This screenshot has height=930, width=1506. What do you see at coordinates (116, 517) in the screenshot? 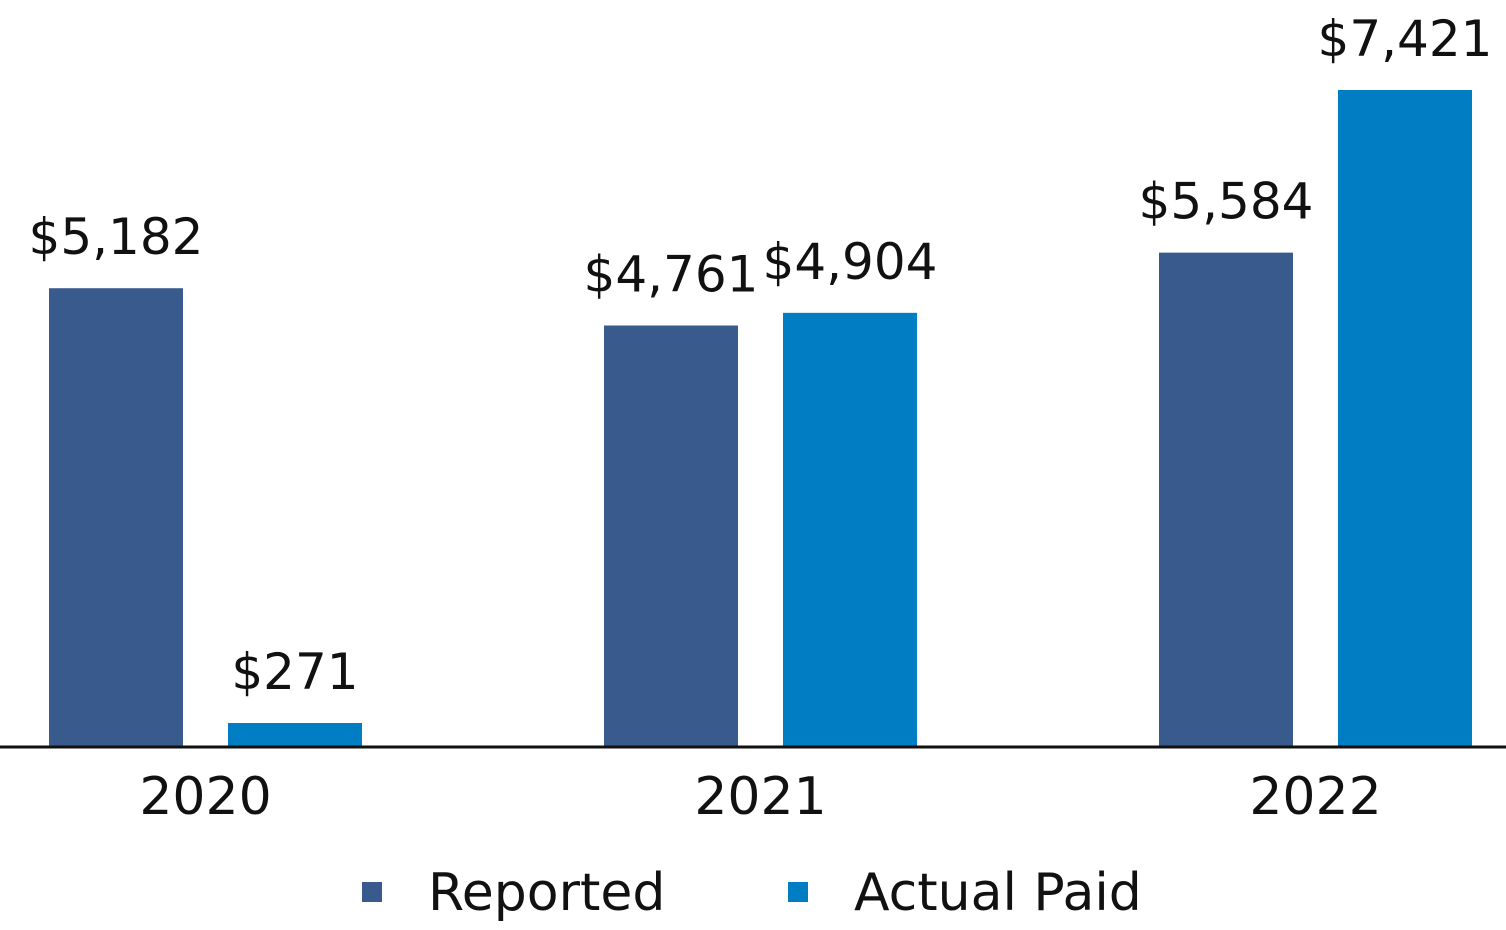
I see `bar-reported-2020` at bounding box center [116, 517].